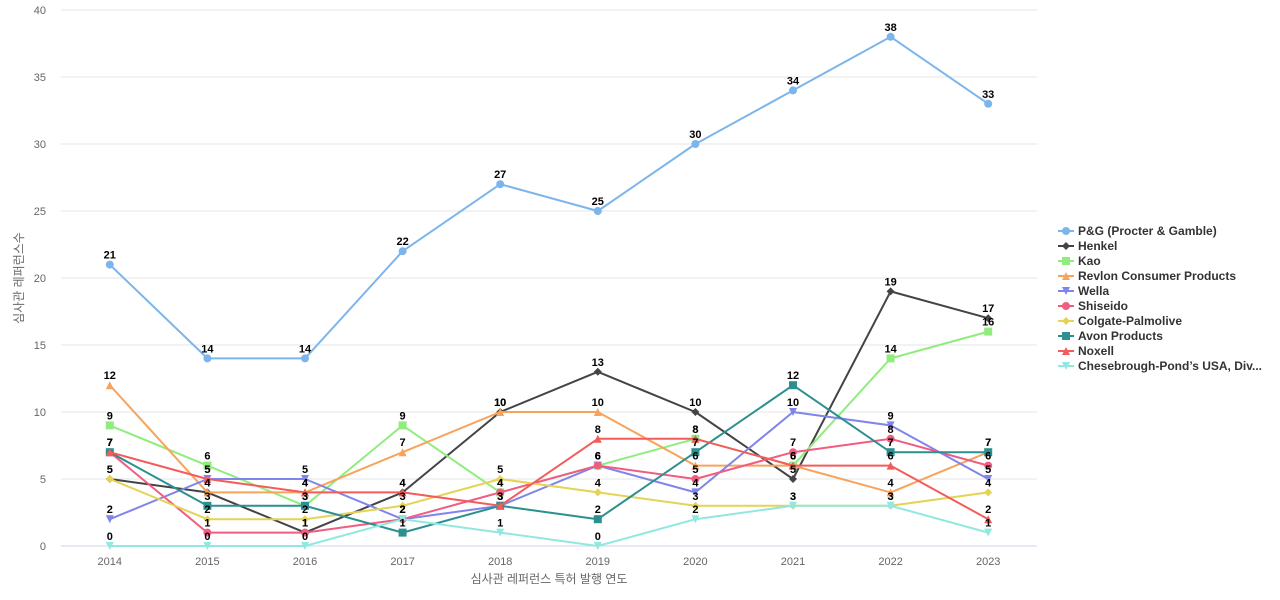  I want to click on legend-item-kao: Kao, so click(1079, 261).